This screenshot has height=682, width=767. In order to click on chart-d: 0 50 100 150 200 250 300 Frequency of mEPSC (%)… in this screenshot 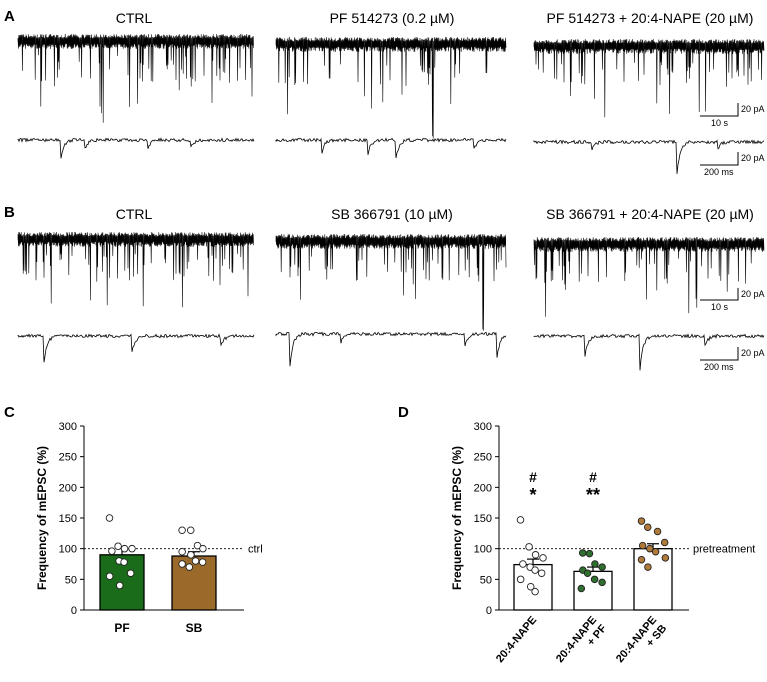, I will do `click(602, 547)`.